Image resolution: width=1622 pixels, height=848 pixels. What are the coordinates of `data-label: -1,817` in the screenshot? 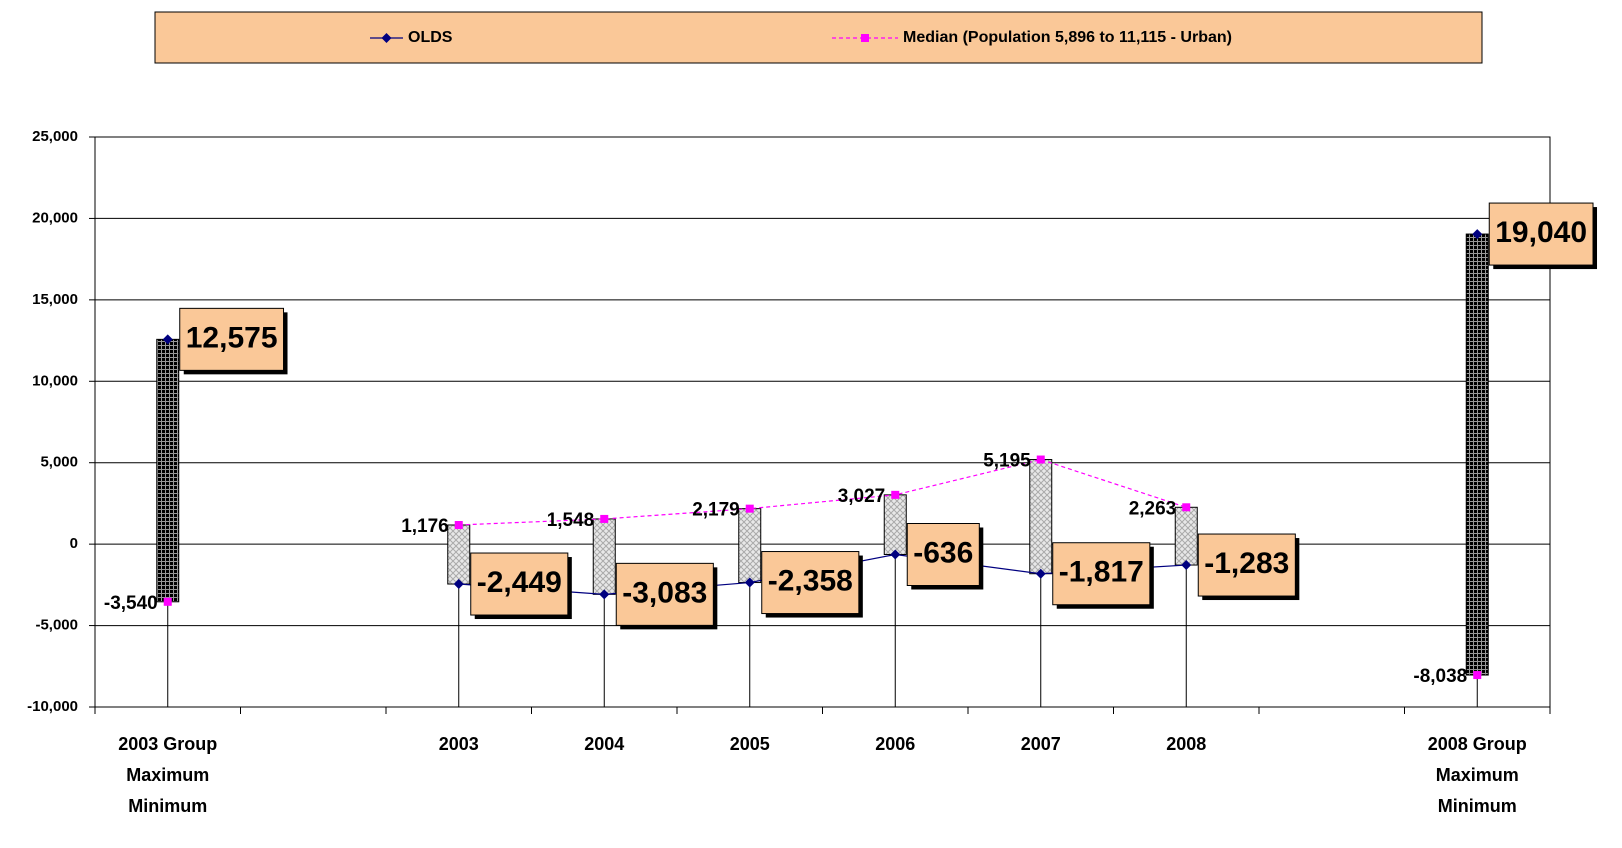 It's located at (1103, 575).